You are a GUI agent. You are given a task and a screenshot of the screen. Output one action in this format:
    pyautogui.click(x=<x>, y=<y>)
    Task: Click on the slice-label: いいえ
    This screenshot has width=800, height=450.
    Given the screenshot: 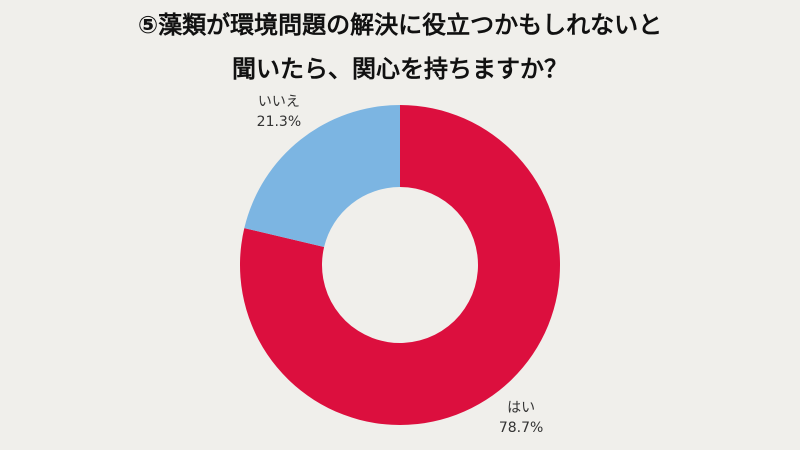 What is the action you would take?
    pyautogui.click(x=279, y=102)
    